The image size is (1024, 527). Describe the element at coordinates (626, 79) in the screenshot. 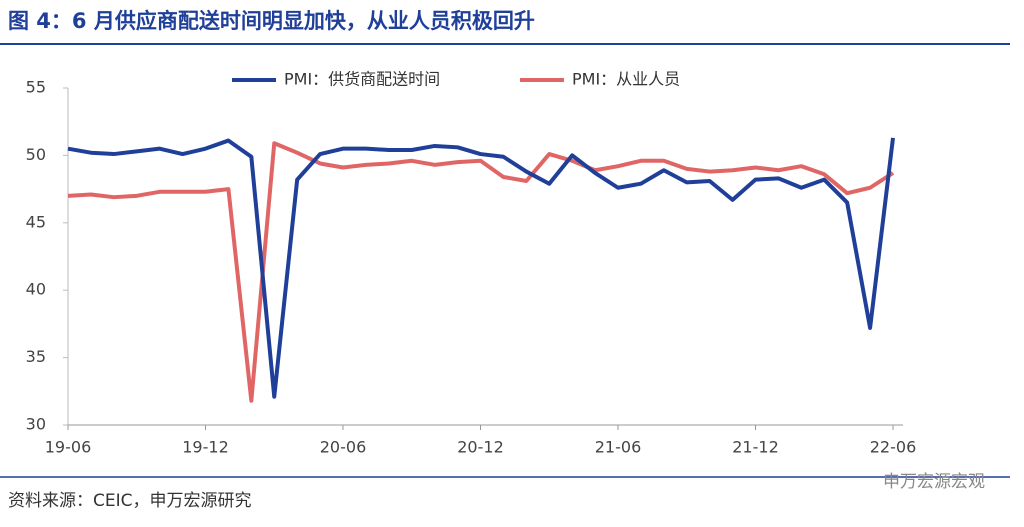

I see `legend-label: PMI：从业人员` at that location.